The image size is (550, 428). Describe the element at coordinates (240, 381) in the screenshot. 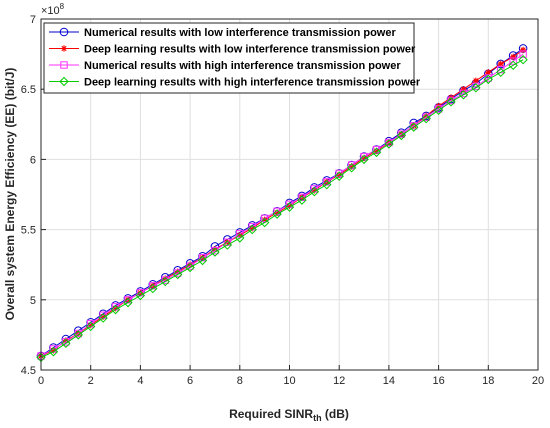

I see `x-tick-label: 8` at that location.